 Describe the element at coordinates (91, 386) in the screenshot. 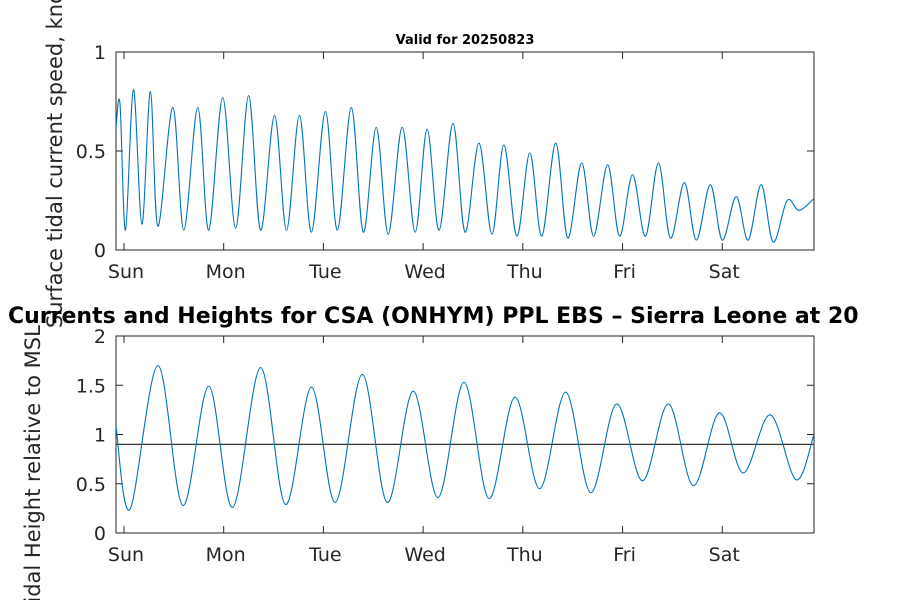

I see `y-tick-label: 1.5` at that location.